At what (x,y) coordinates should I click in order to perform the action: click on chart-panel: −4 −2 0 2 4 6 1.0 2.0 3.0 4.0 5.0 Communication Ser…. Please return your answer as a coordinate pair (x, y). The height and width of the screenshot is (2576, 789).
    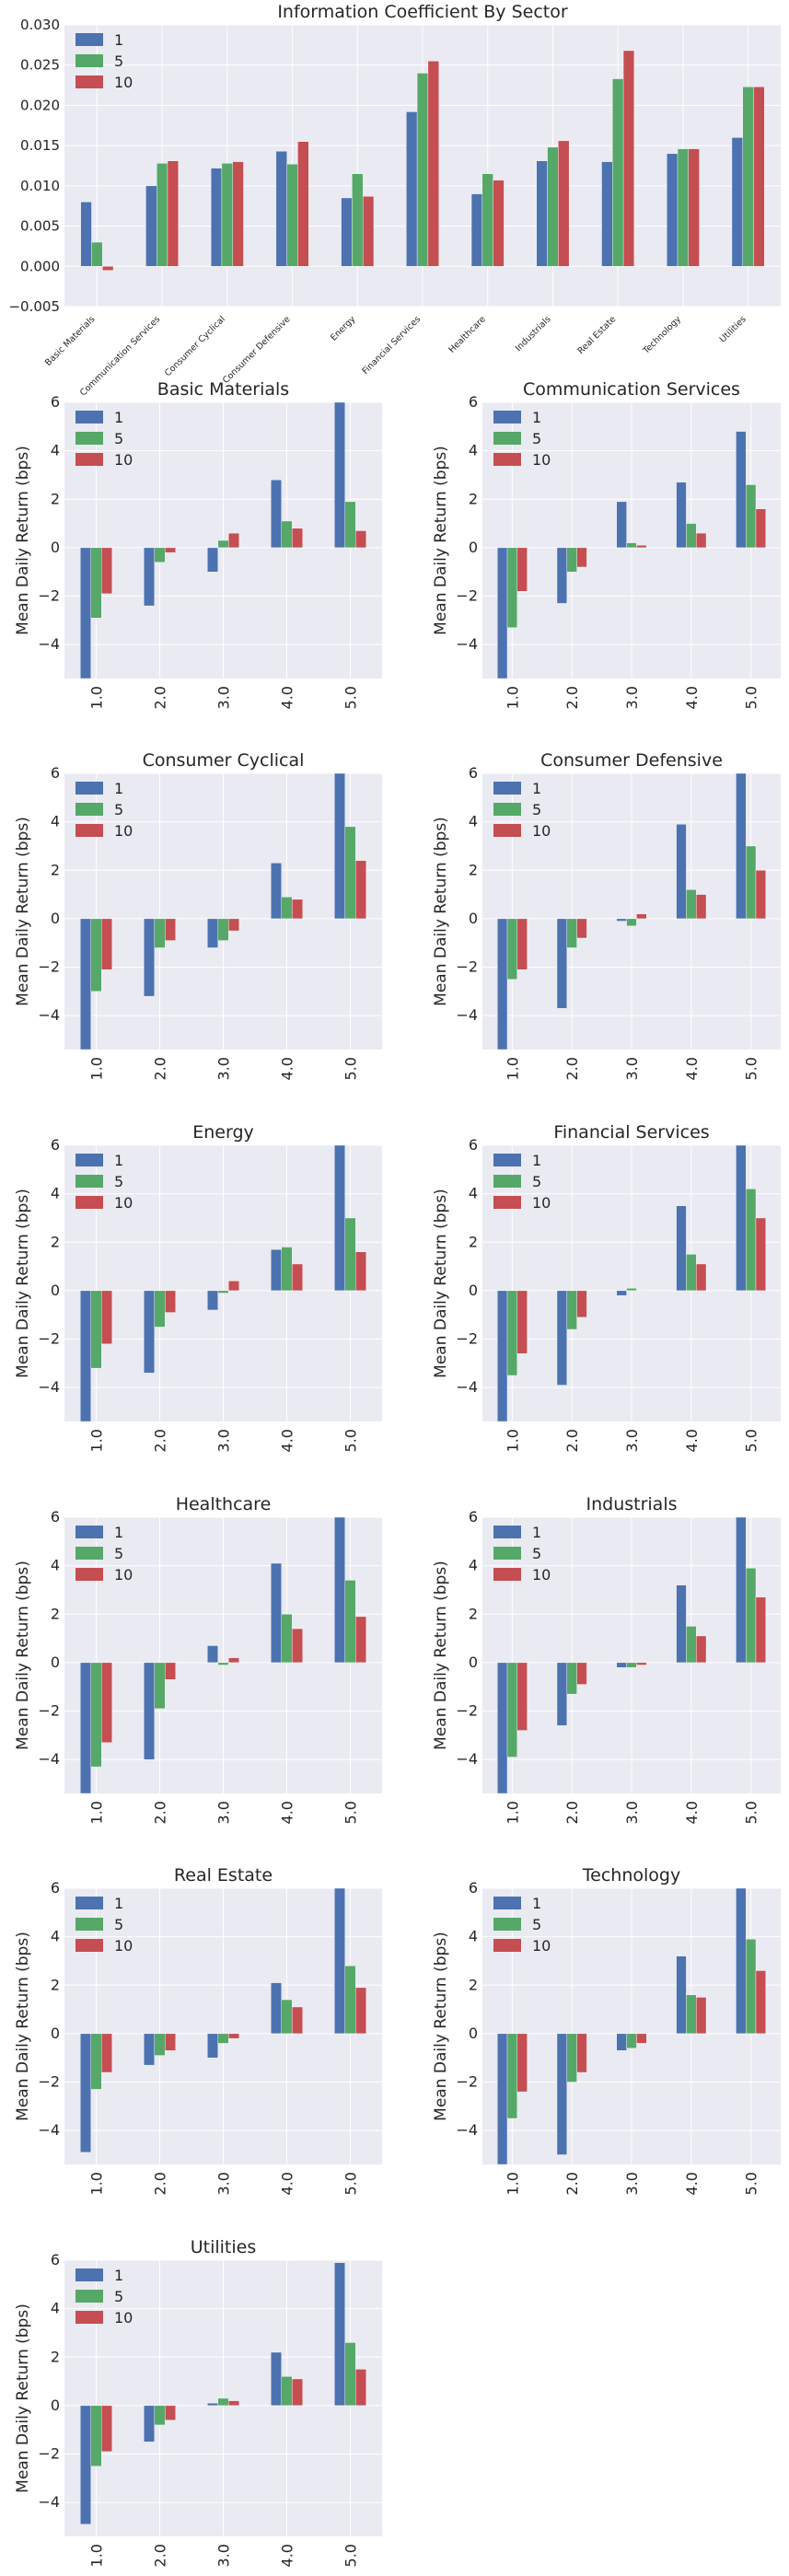
    Looking at the image, I should click on (606, 544).